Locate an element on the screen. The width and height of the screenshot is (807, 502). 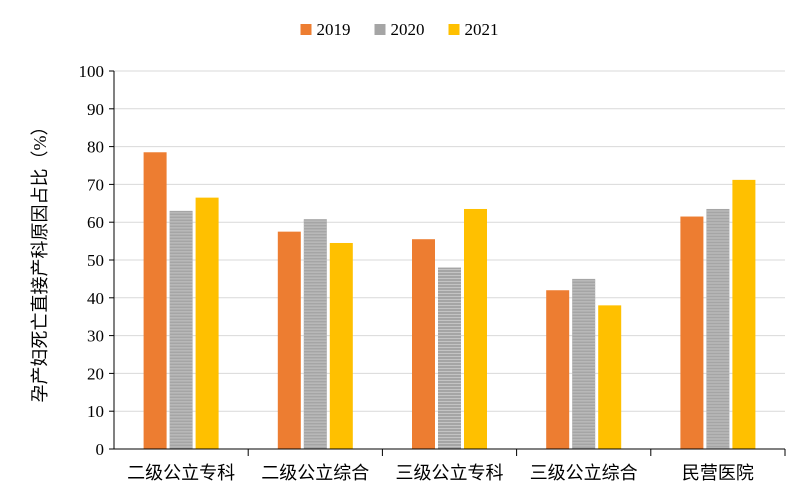
x-axis-labels: 二级公立专科 二级公立综合 三级公立专科 三级公立综合 民营医院 is located at coordinates (456, 466).